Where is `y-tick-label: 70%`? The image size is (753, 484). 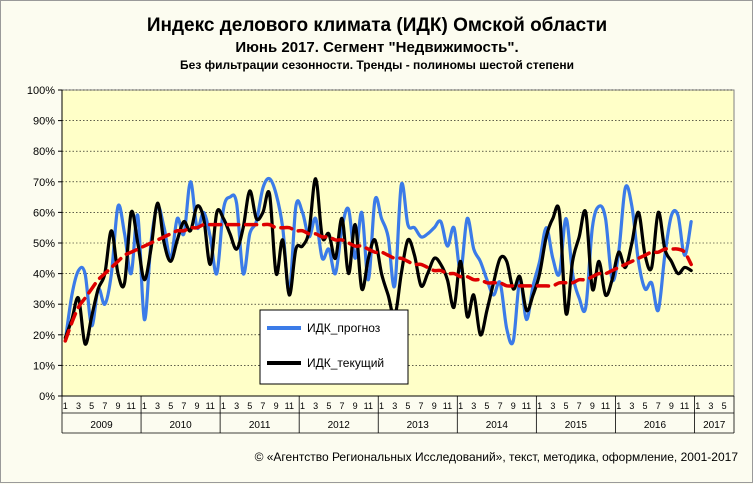
y-tick-label: 70% is located at coordinates (44, 183).